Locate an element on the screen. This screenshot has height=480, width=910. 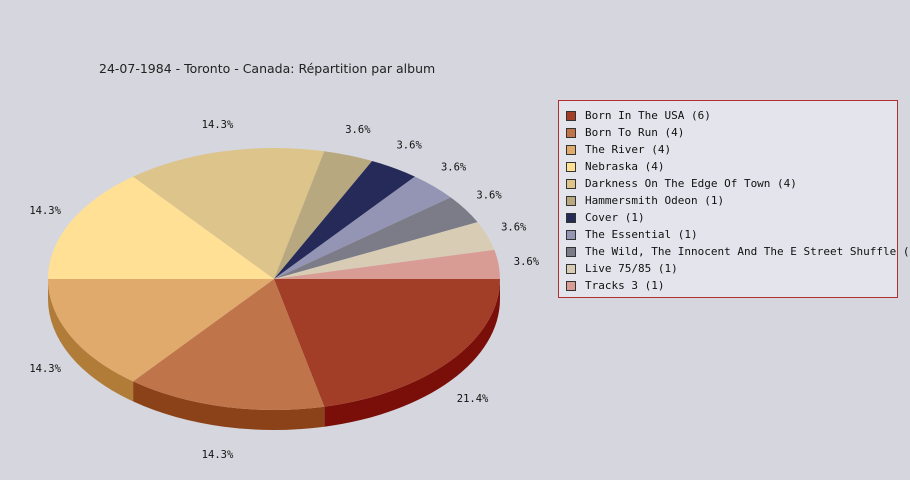
legend-label: Cover (1) is located at coordinates (615, 217).